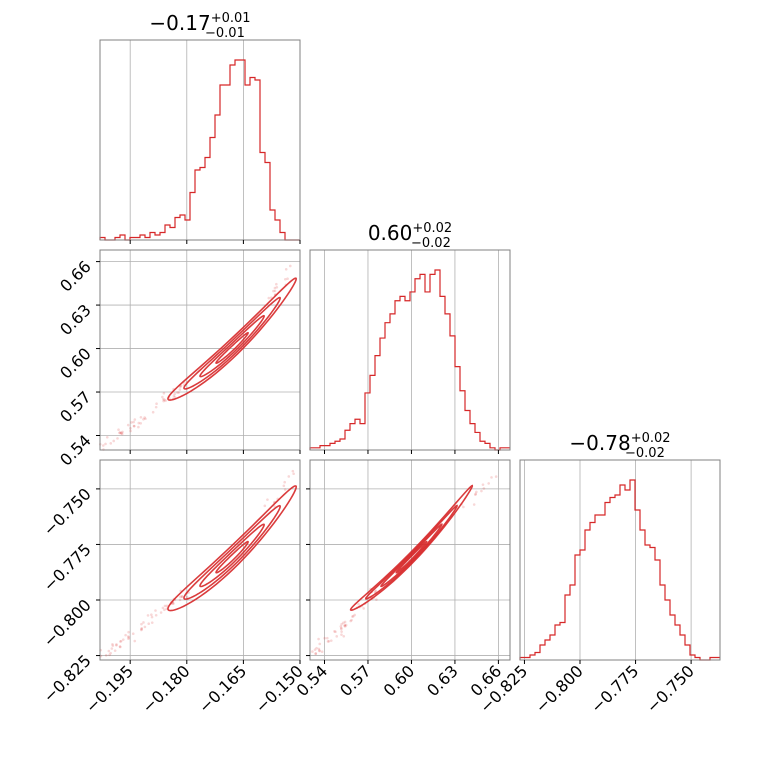 The height and width of the screenshot is (760, 760). Describe the element at coordinates (432, 228) in the screenshot. I see `title-1-plus: +0.02` at that location.